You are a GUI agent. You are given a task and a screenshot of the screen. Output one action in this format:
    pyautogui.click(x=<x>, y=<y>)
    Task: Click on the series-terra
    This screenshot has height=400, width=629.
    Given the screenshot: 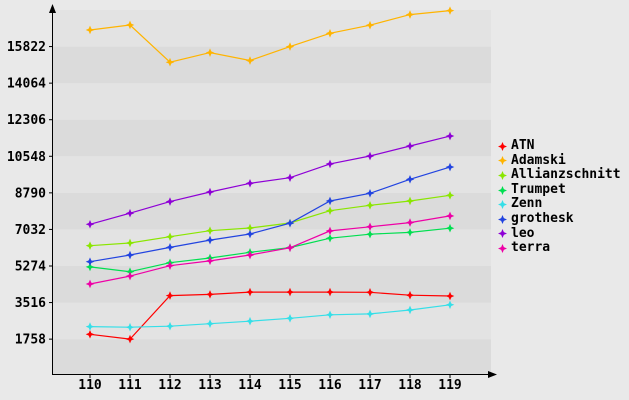 What is the action you would take?
    pyautogui.click(x=270, y=250)
    